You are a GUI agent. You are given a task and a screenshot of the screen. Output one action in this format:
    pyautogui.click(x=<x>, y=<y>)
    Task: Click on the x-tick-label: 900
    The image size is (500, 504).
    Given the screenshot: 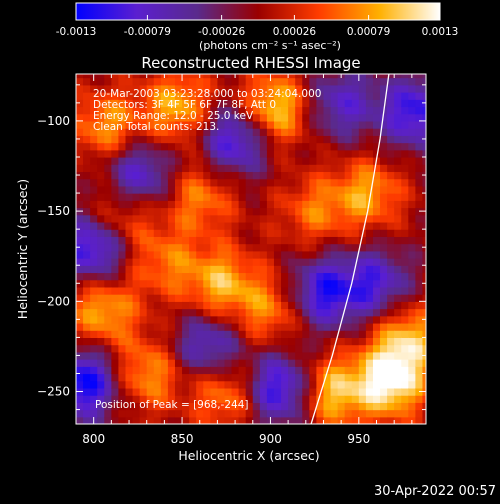 What is the action you would take?
    pyautogui.click(x=270, y=439)
    